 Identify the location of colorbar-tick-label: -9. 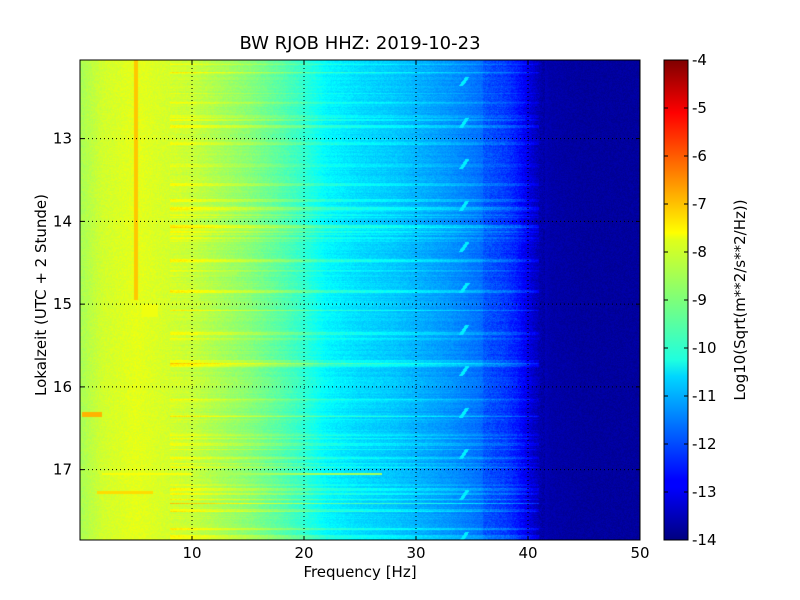
(699, 300).